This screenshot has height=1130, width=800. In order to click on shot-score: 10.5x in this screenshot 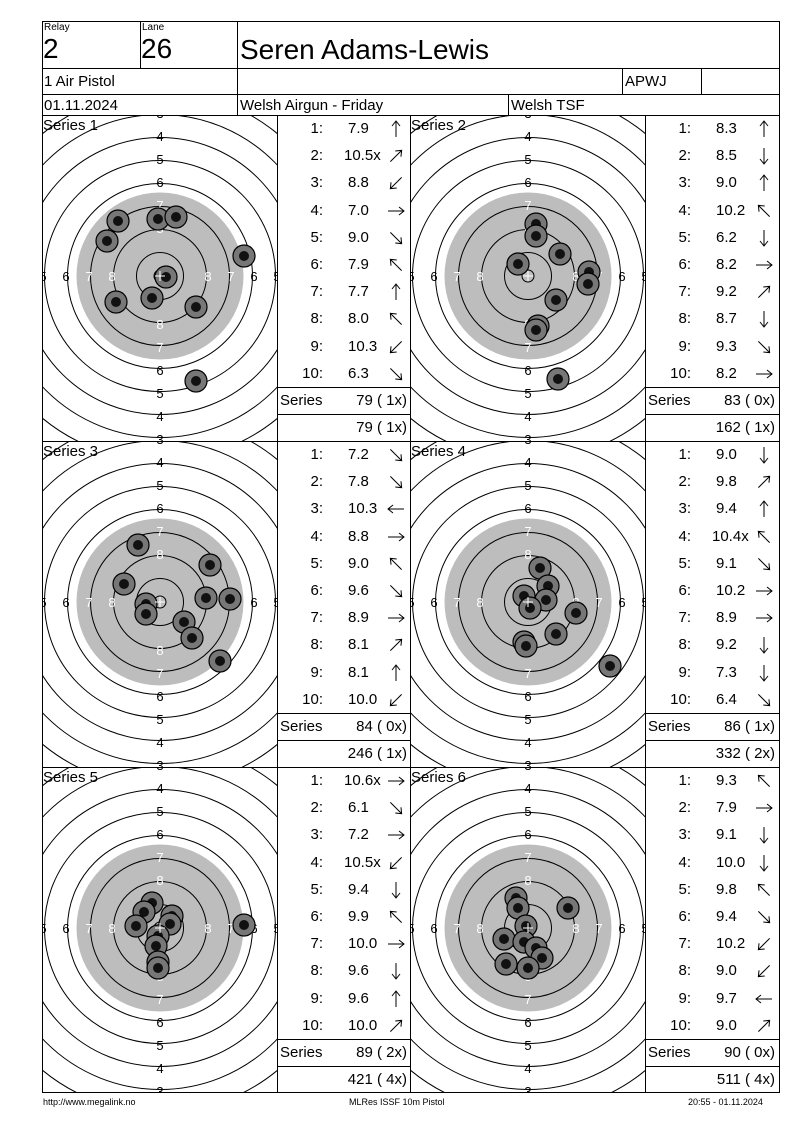, I will do `click(362, 862)`.